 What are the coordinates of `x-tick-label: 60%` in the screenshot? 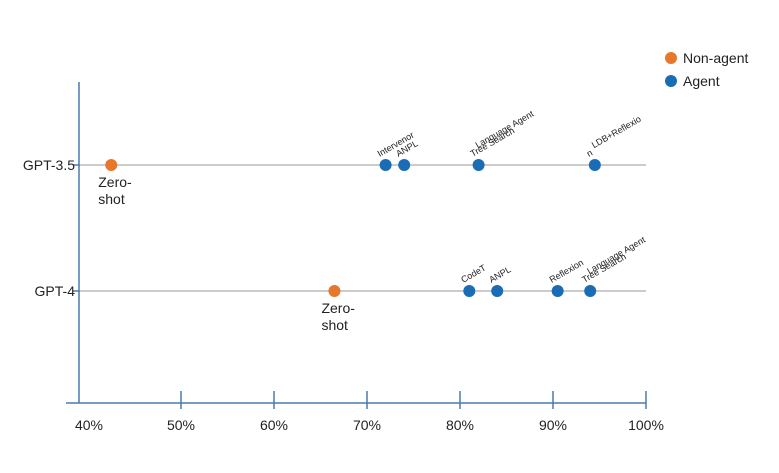 It's located at (274, 425).